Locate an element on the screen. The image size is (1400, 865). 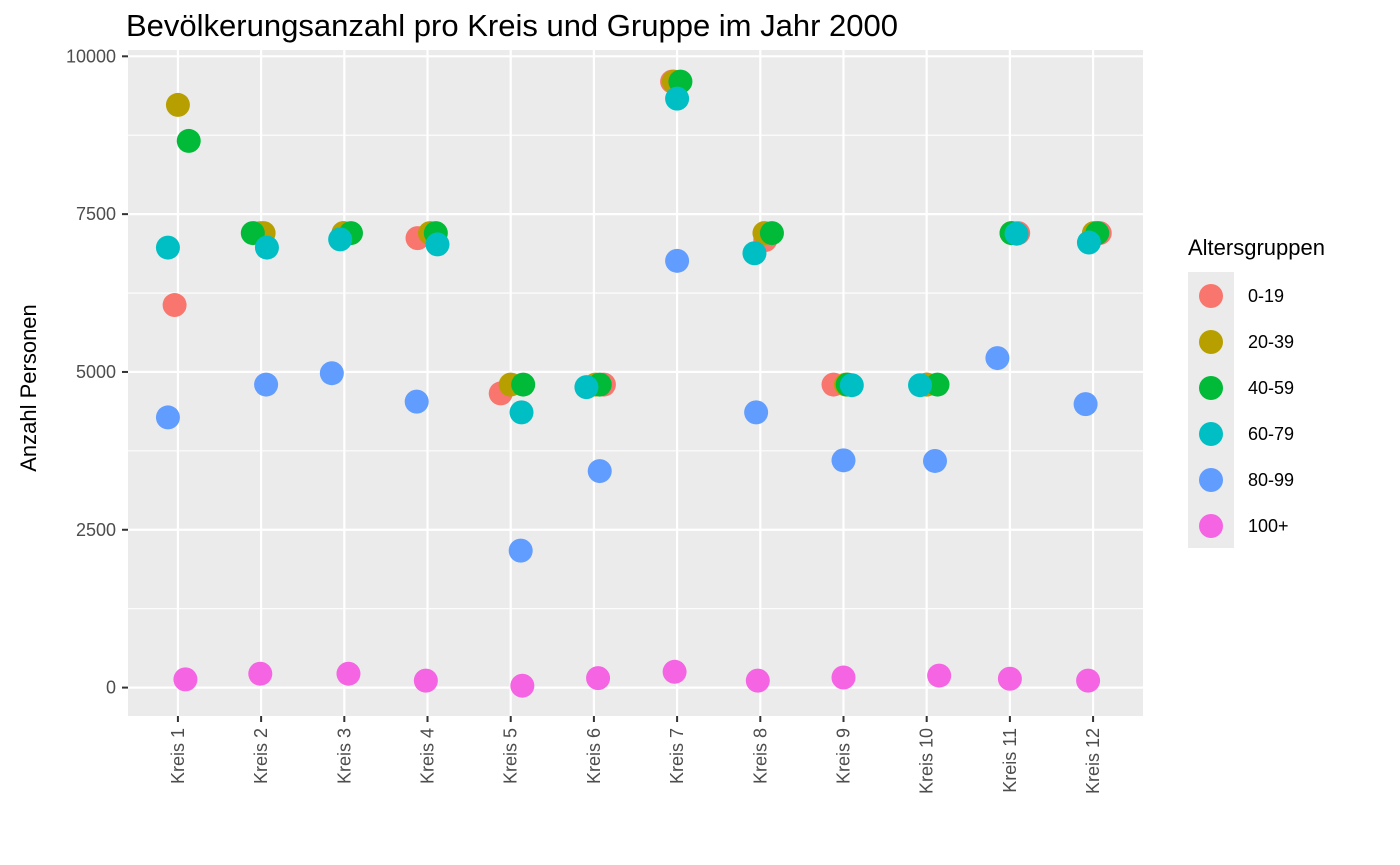
x-tick-label: Kreis 6 is located at coordinates (594, 756).